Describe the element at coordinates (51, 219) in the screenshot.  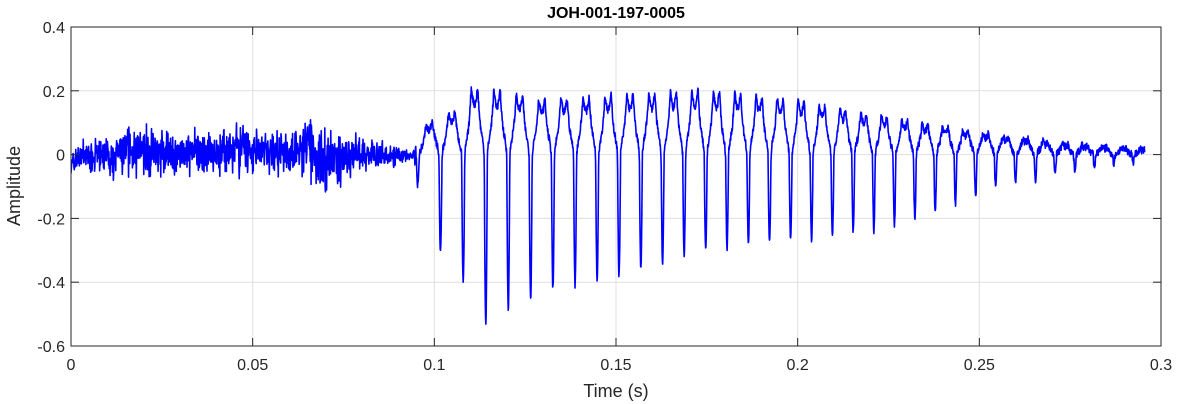
I see `y-tick-label: -0.2` at that location.